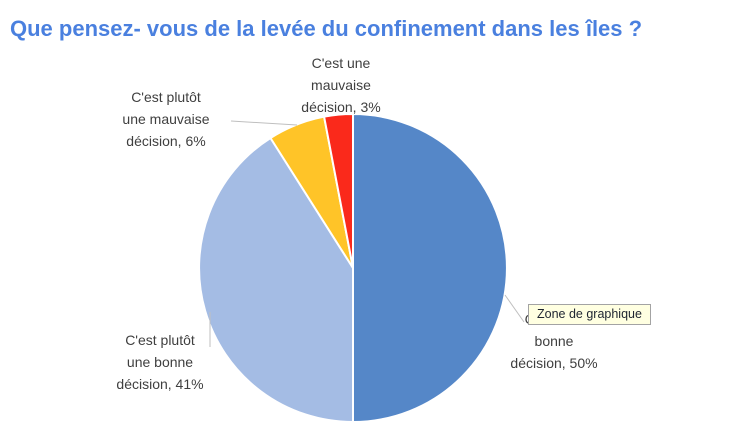  What do you see at coordinates (338, 190) in the screenshot?
I see `pie-slice-4-3pct` at bounding box center [338, 190].